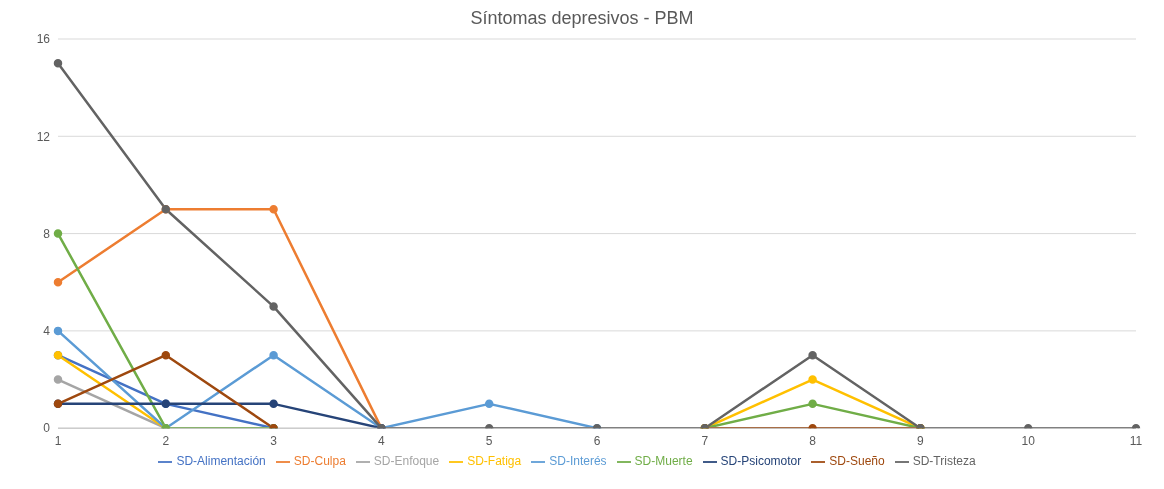 The image size is (1164, 489). Describe the element at coordinates (1028, 440) in the screenshot. I see `x-tick-label: 10` at that location.